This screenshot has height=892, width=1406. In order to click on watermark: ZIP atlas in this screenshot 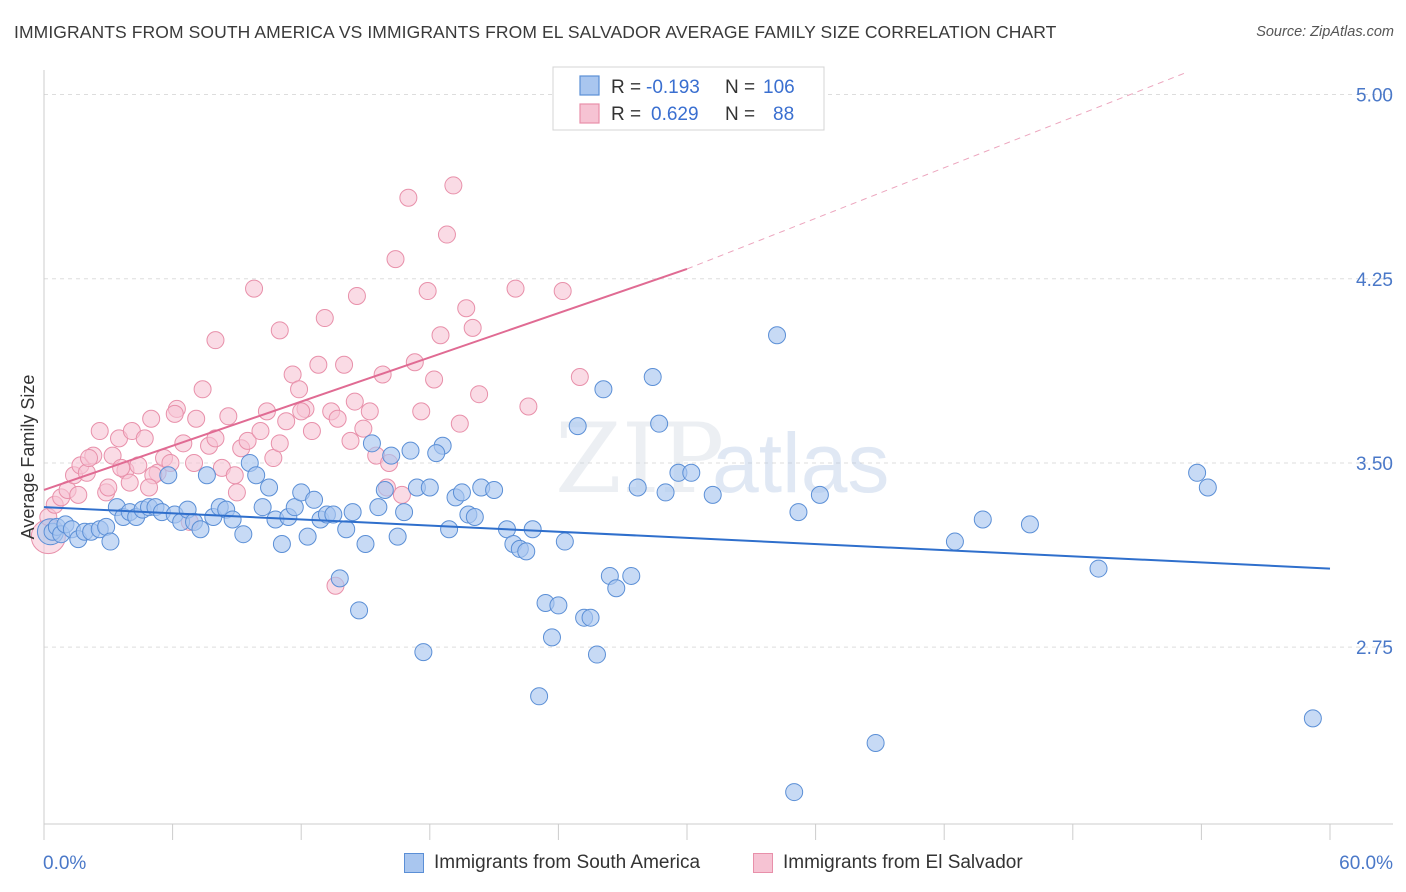, I will do `click(722, 459)`.